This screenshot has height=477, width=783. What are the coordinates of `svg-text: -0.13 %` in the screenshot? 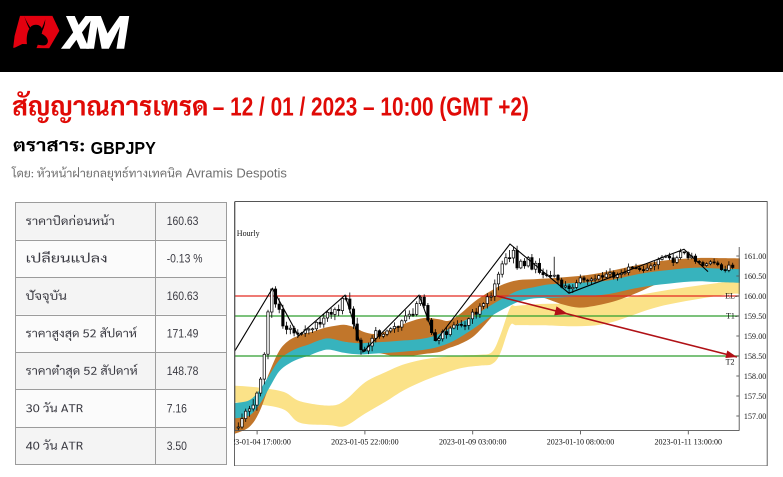 It's located at (185, 259).